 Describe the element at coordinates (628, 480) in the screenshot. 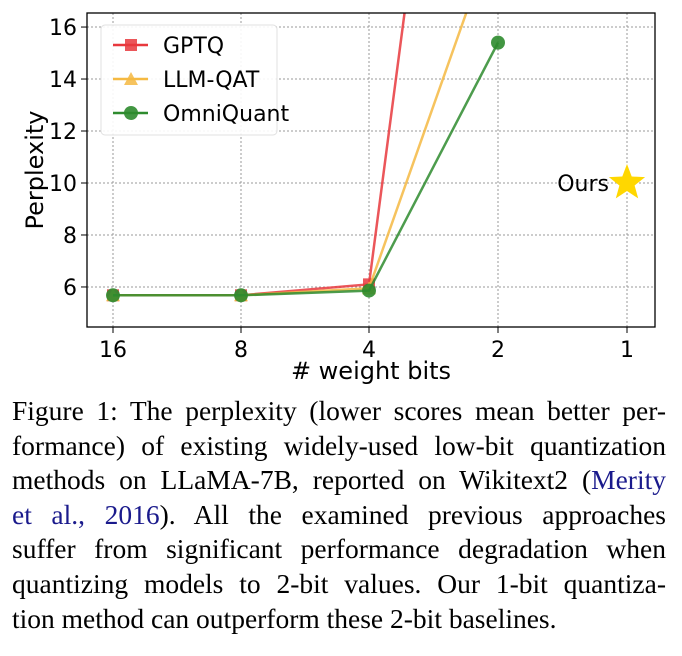

I see `citation-link: Merity` at that location.